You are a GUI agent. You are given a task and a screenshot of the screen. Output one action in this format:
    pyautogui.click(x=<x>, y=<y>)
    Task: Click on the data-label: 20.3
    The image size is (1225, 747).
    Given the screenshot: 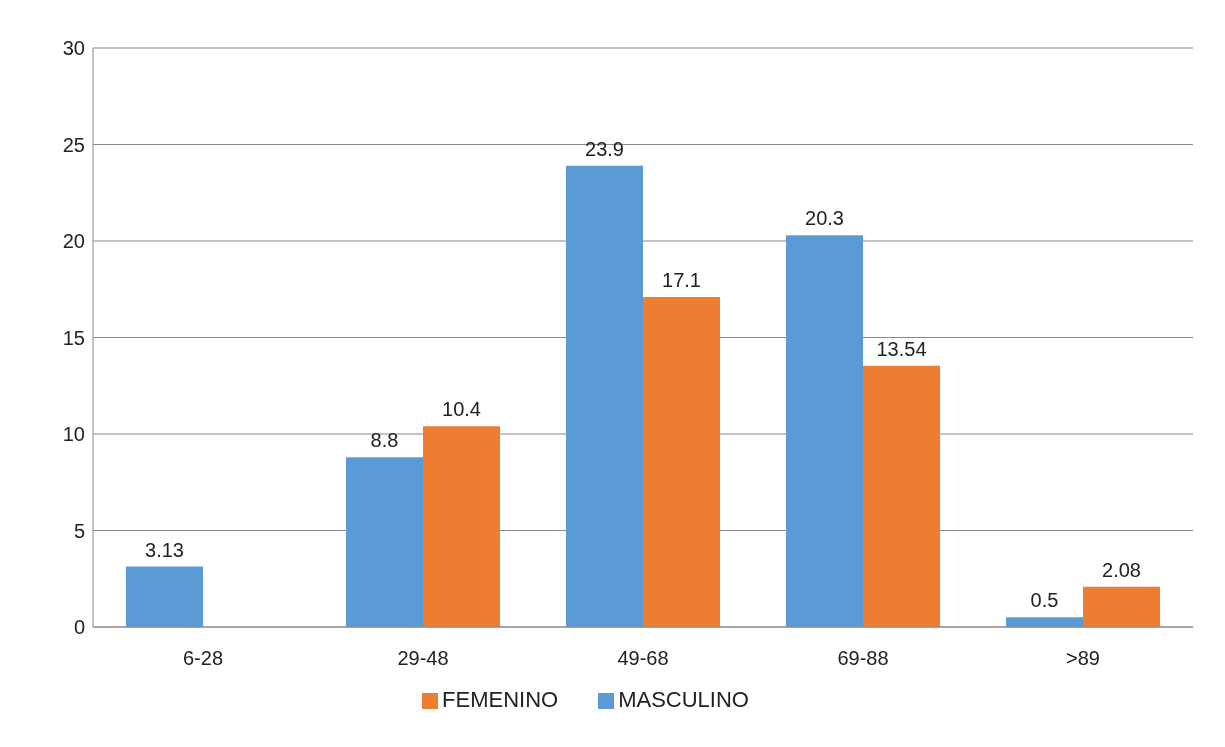 What is the action you would take?
    pyautogui.click(x=824, y=218)
    